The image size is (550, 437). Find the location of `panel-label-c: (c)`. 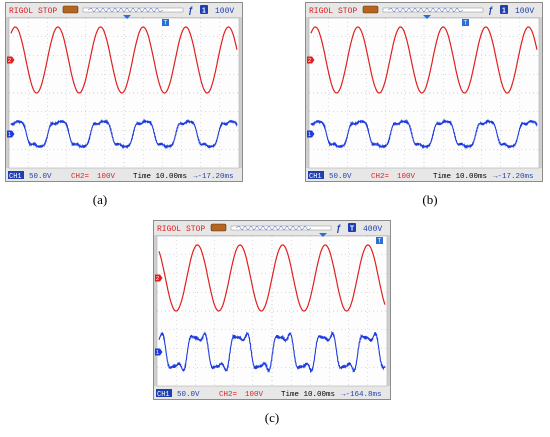

panel-label-c: (c) is located at coordinates (272, 417).